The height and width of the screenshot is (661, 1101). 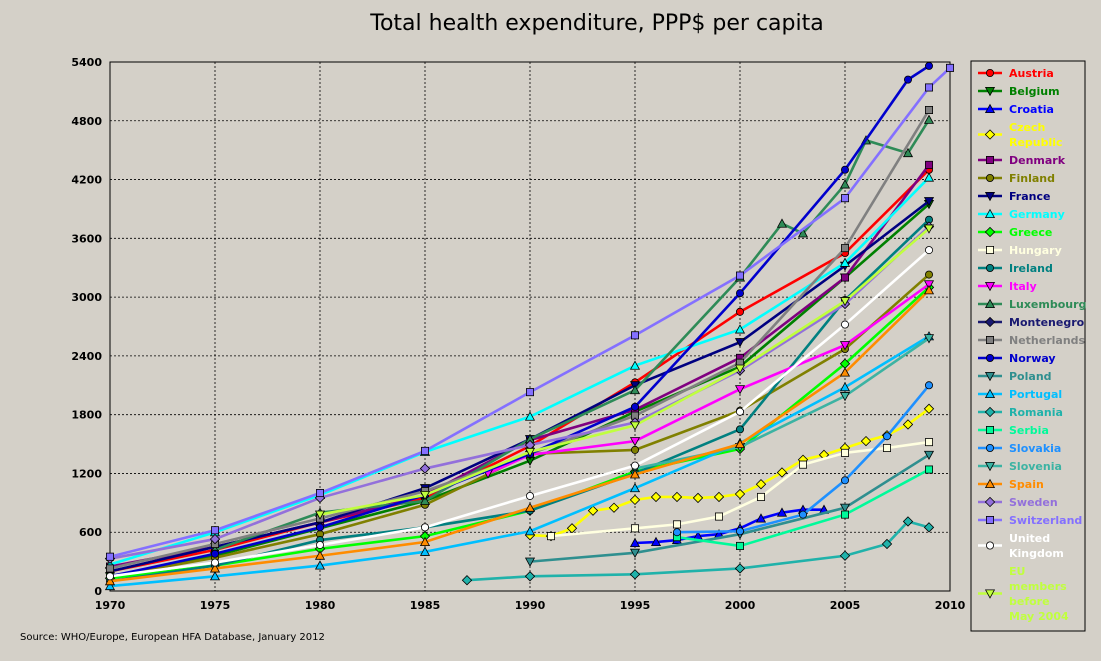 I want to click on legend-item: Belgium, so click(x=1019, y=91).